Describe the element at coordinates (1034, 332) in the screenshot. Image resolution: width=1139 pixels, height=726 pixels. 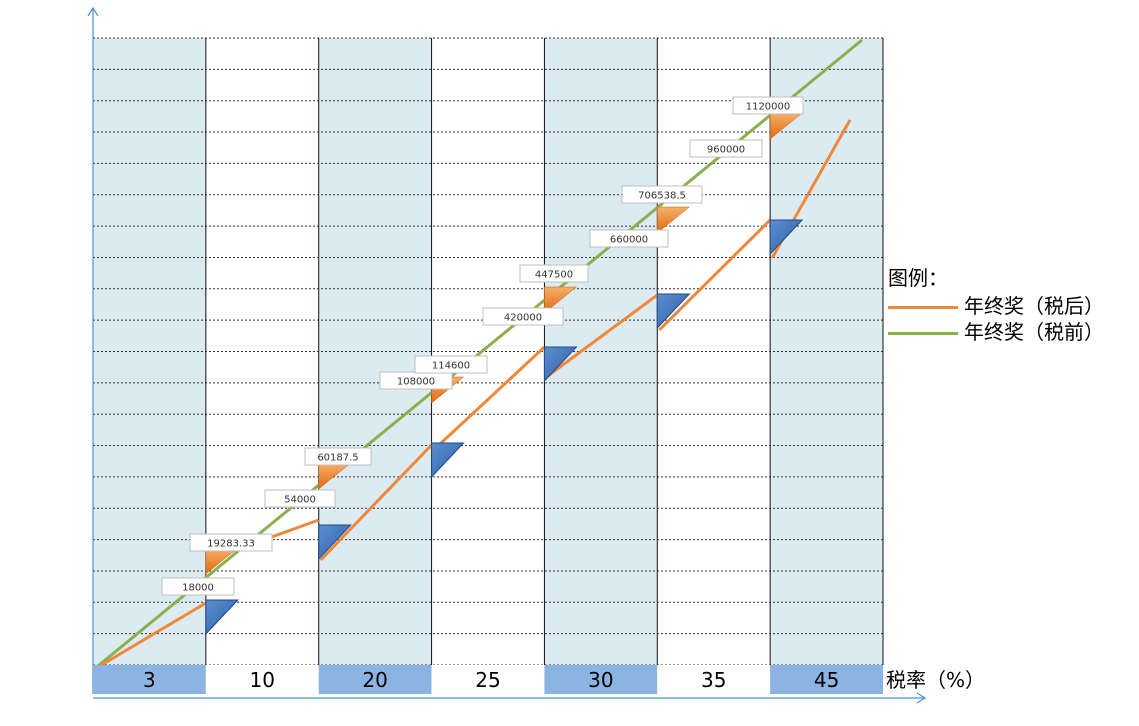
I see `legend-label-pre-tax: 年终奖（税前）` at that location.